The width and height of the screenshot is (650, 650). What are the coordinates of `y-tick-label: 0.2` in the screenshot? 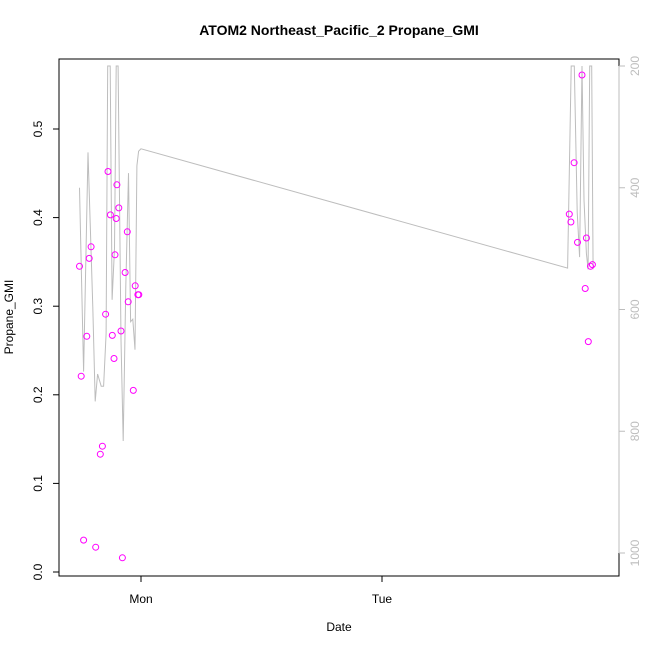 It's located at (38, 394).